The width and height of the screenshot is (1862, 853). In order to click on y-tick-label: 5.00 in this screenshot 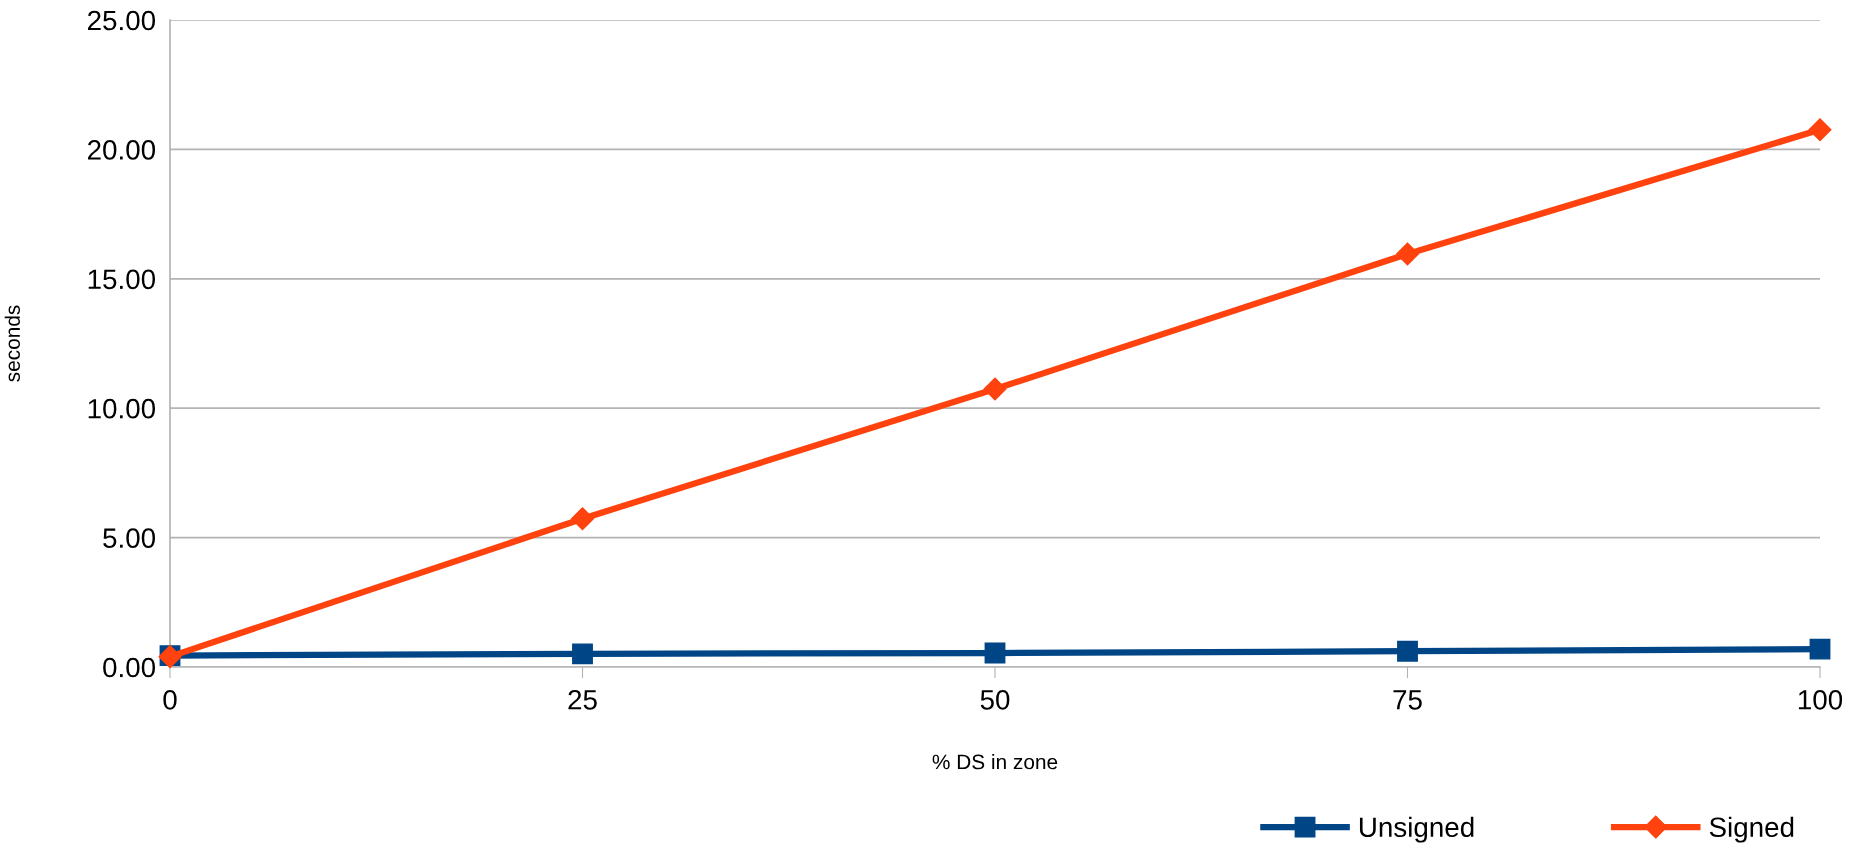, I will do `click(129, 538)`.